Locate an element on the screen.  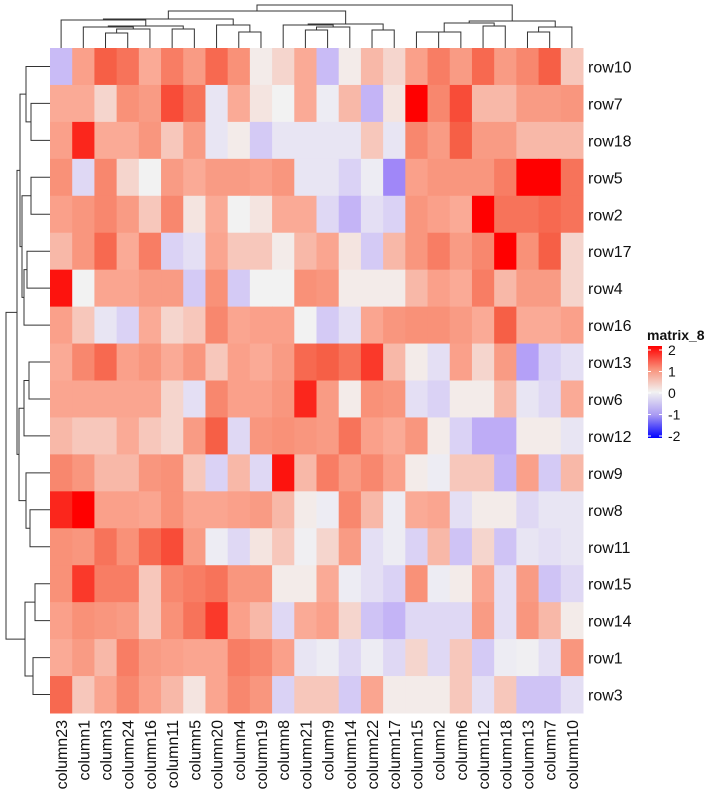
cell-row13-column12 is located at coordinates (483, 362).